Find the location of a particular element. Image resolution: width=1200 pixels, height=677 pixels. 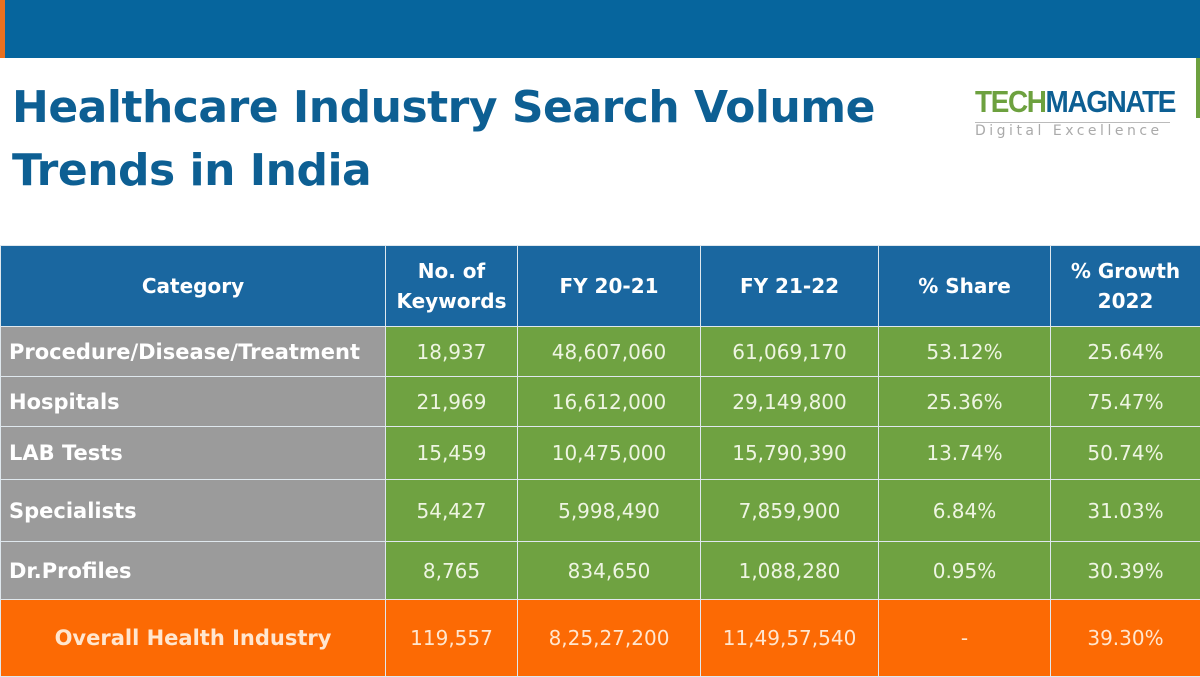

column-header-fy20-21: FY 20-21 is located at coordinates (609, 286).